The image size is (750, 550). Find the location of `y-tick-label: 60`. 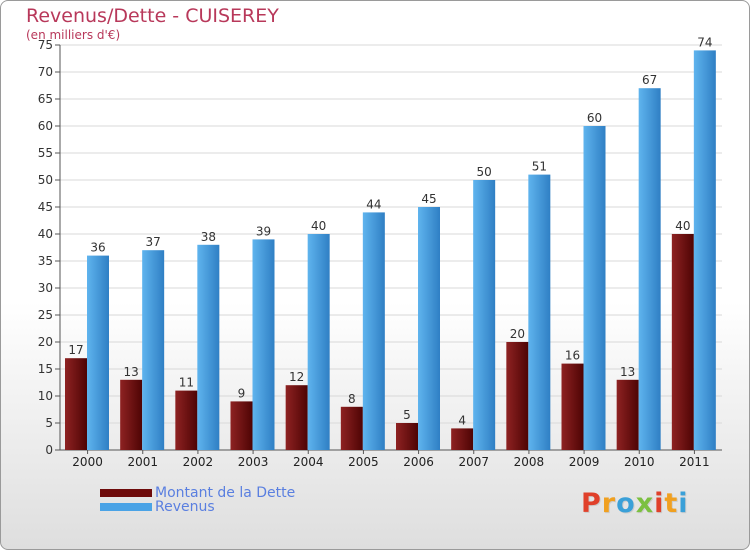

y-tick-label: 60 is located at coordinates (45, 126).